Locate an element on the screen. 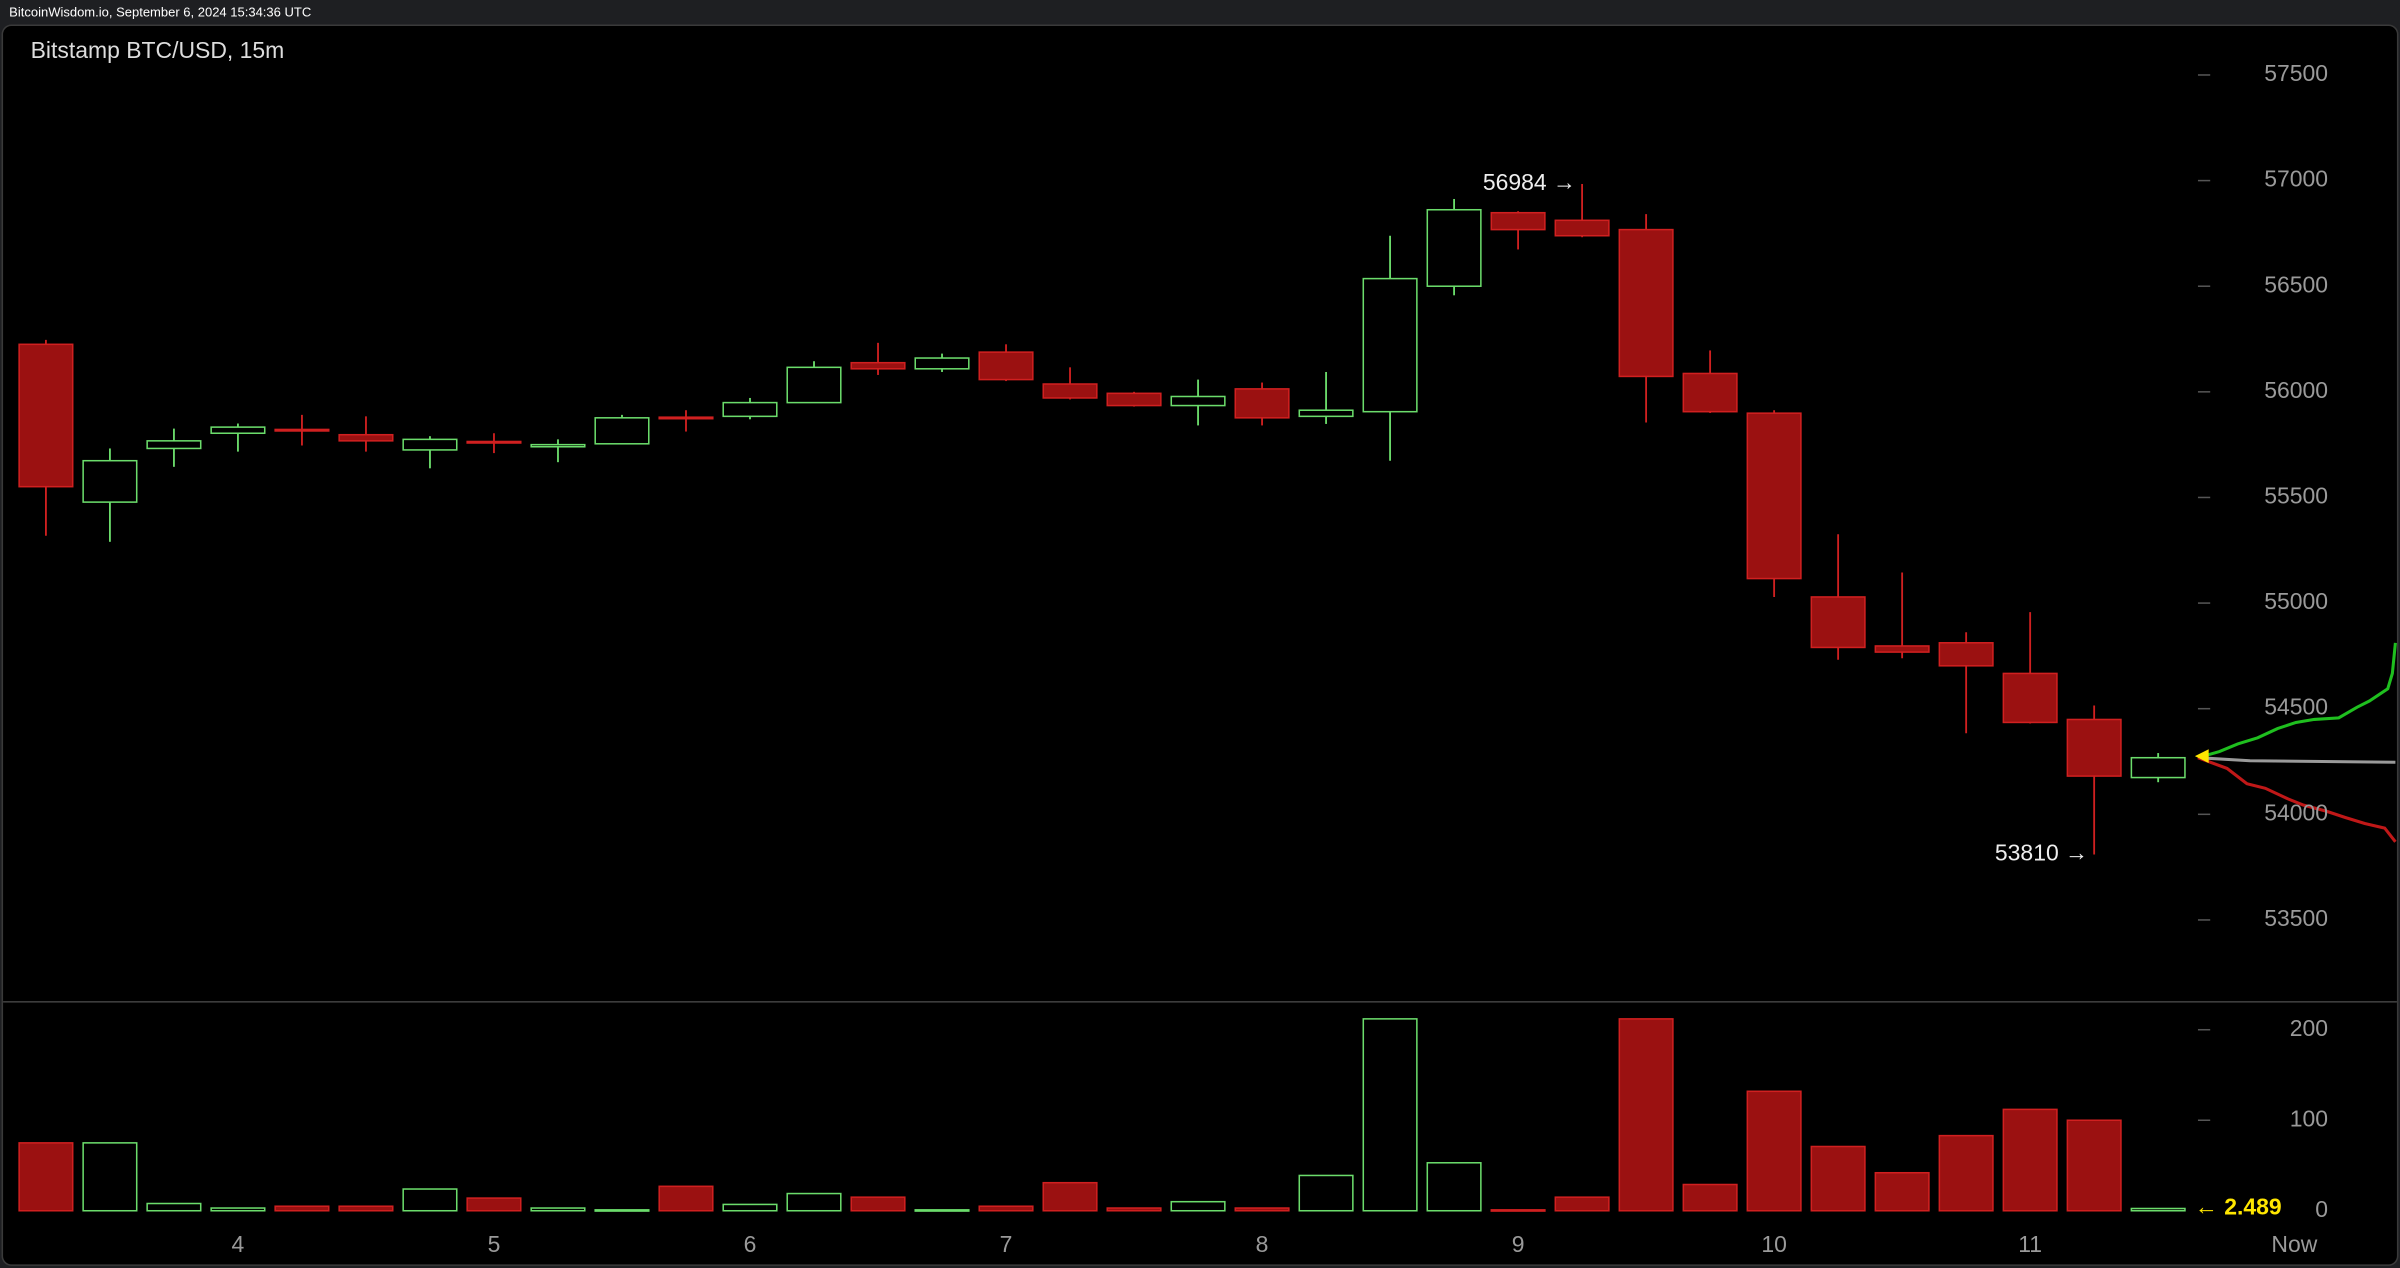 This screenshot has height=1268, width=2400. y-tick-label: 200 is located at coordinates (2309, 1028).